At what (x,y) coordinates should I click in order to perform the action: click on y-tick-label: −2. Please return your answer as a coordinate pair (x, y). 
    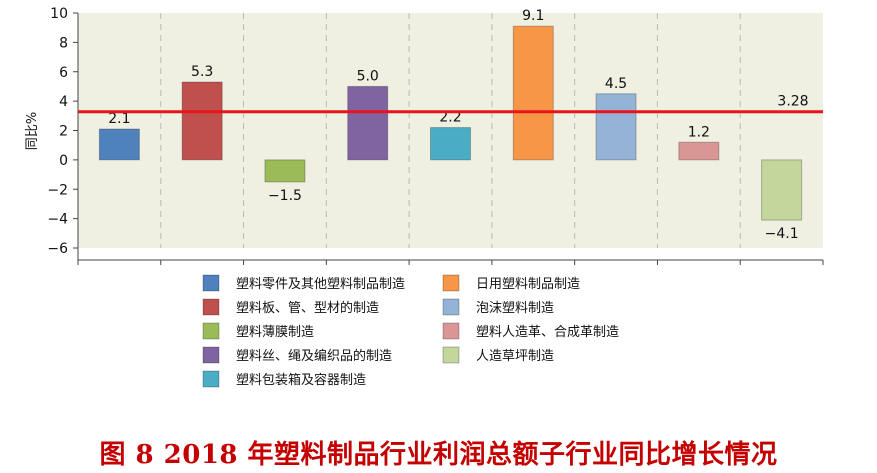
    Looking at the image, I should click on (57, 190).